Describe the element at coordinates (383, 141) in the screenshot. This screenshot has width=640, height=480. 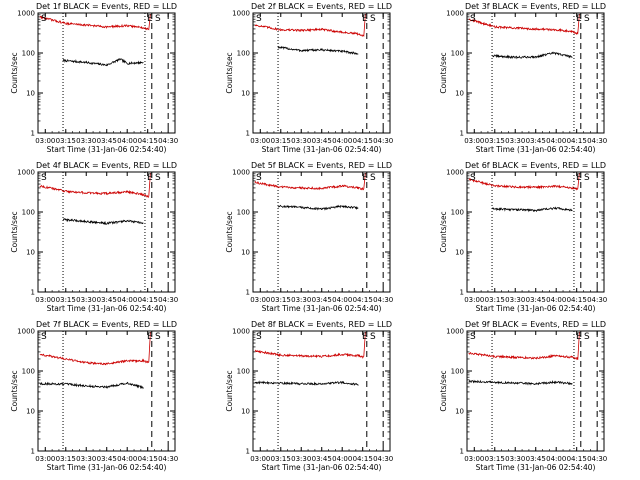
I see `x-tick-label: 04:30` at that location.